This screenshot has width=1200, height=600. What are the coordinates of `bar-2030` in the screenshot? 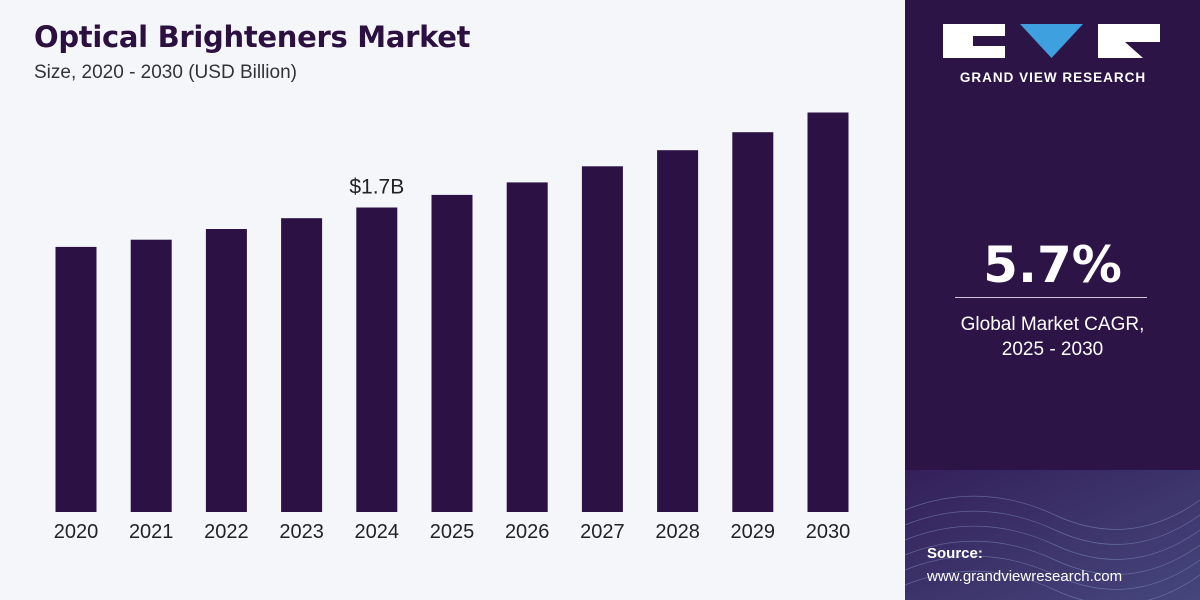 It's located at (828, 312).